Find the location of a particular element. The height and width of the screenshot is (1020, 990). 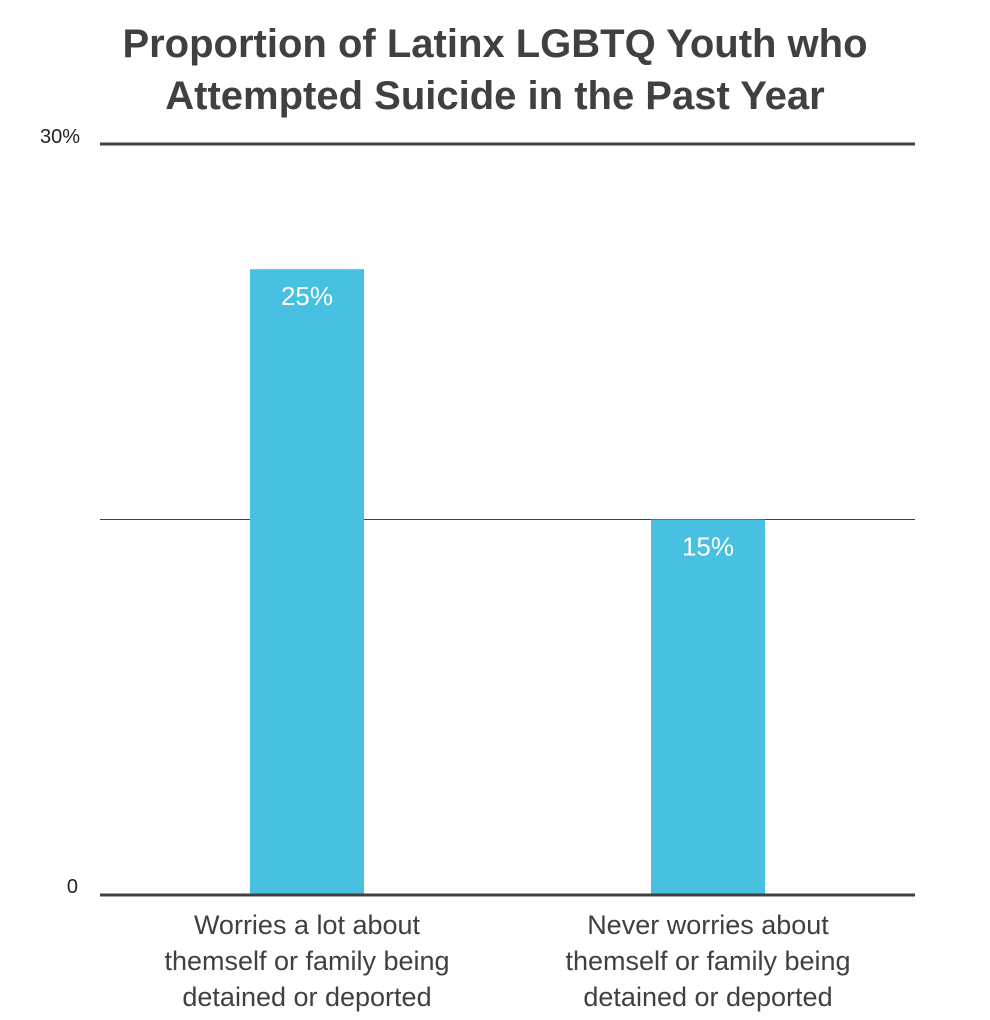

category-label-0-line-2: detained or deported is located at coordinates (306, 997).